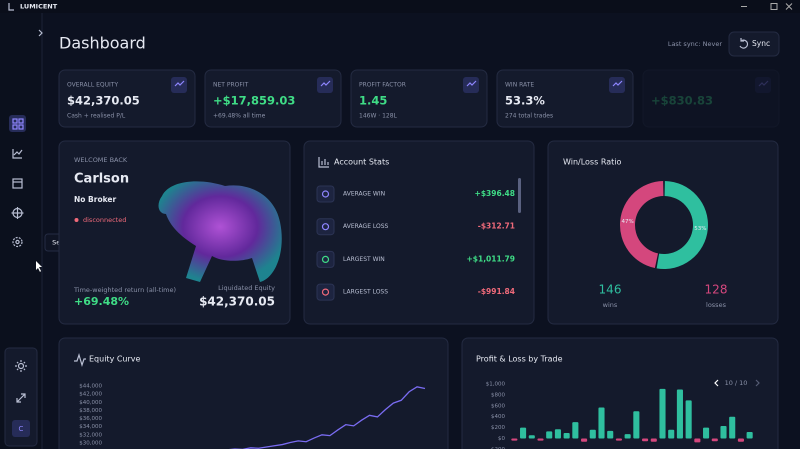  I want to click on nav-target, so click(17, 213).